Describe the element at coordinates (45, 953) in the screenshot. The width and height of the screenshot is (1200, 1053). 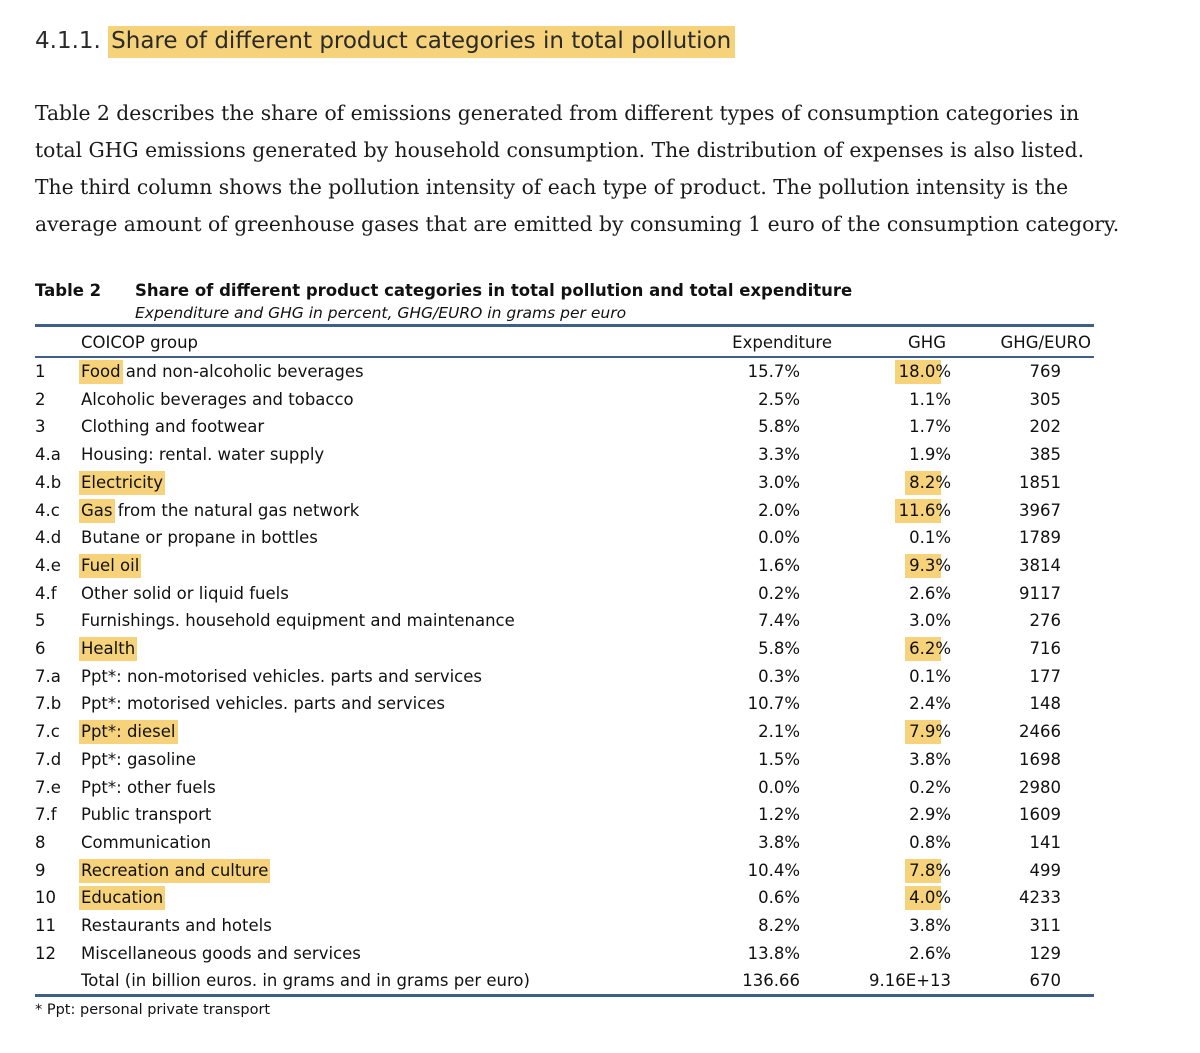
I see `row-number: 12` at that location.